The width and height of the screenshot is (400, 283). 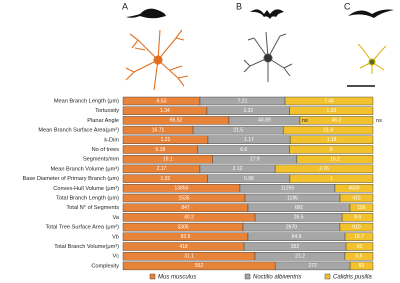 I want to click on value-label: 26.5, so click(x=299, y=218).